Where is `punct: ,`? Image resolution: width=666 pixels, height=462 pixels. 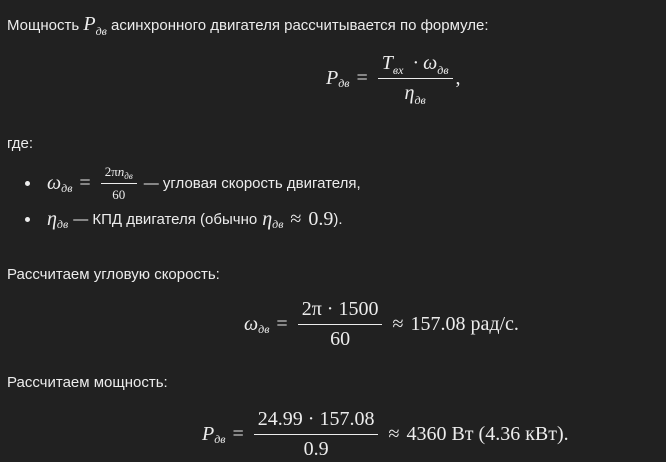 punct: , is located at coordinates (458, 78).